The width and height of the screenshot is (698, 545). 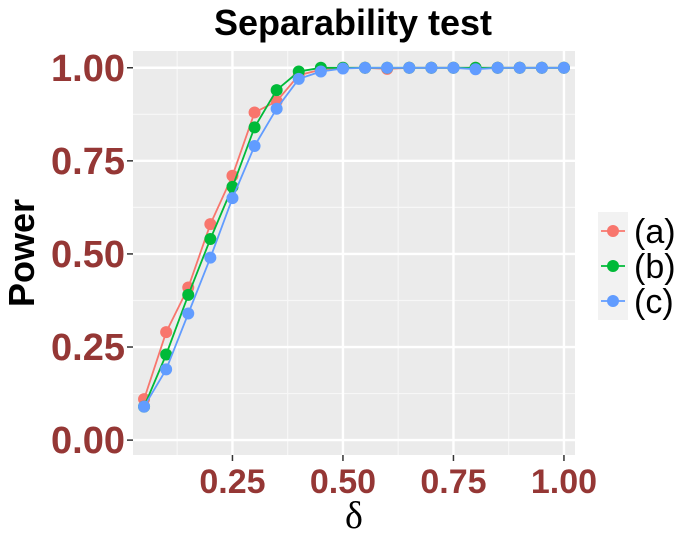 I want to click on legend-label: (c), so click(x=654, y=302).